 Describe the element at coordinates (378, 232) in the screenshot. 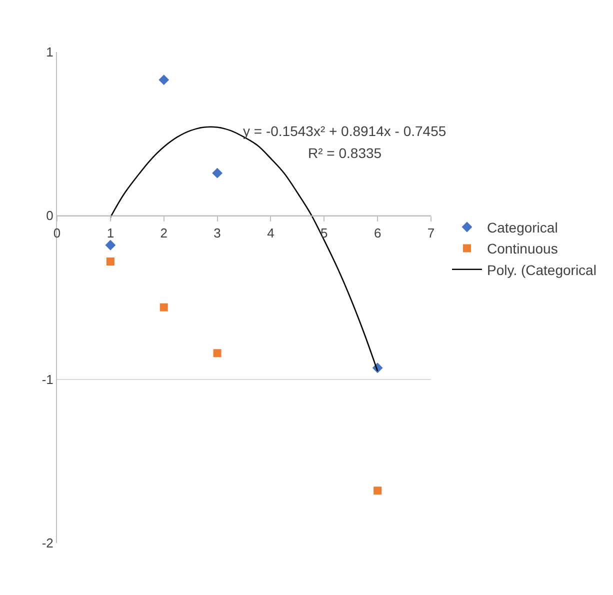

I see `x-tick-label: 6` at that location.